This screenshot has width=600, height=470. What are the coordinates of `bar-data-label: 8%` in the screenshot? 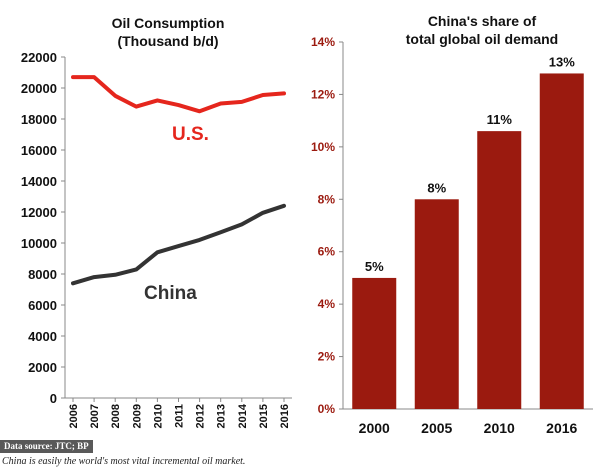 It's located at (436, 187).